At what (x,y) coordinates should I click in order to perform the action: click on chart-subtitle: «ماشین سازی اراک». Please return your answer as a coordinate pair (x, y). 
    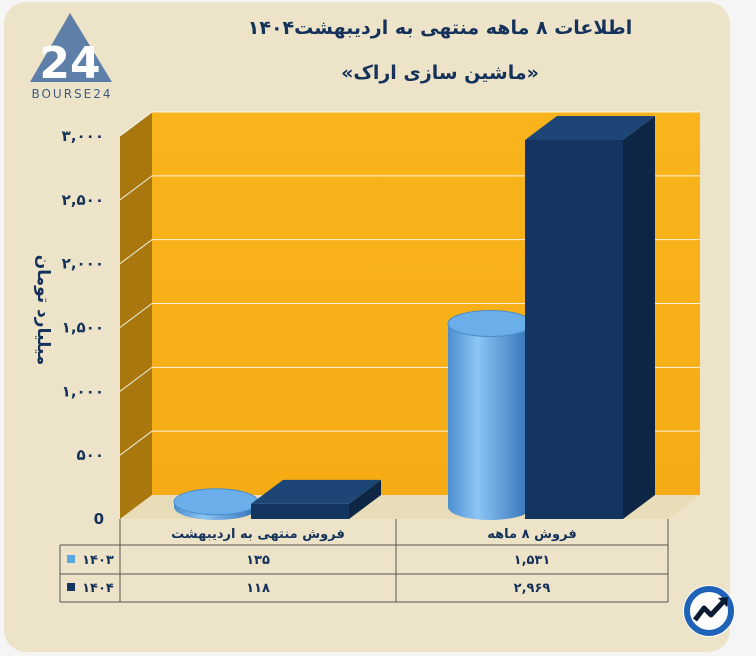
    Looking at the image, I should click on (440, 73).